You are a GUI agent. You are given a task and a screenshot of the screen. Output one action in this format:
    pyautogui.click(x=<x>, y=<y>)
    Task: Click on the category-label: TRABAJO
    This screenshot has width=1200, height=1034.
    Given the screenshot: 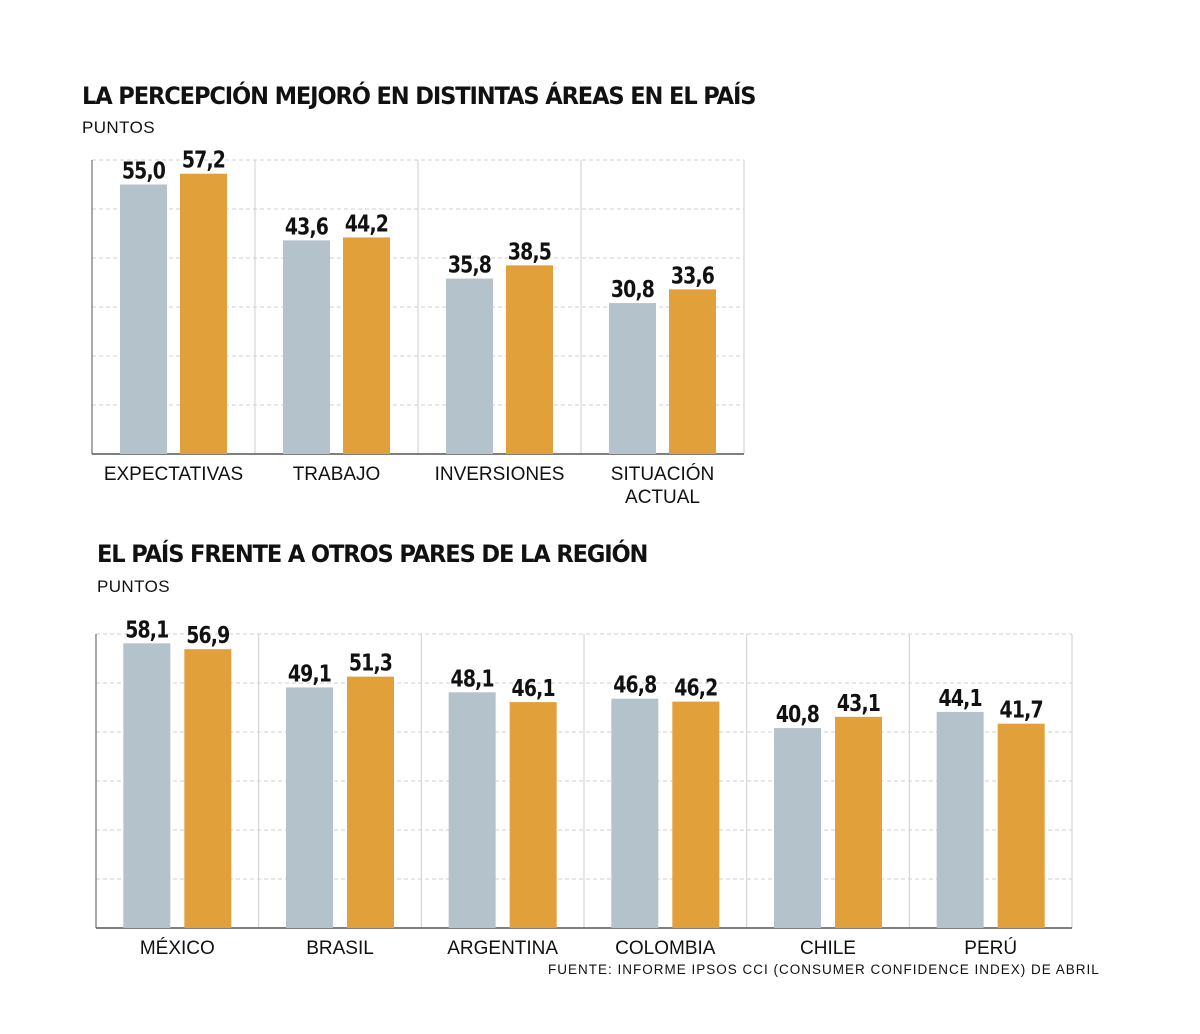 What is the action you would take?
    pyautogui.click(x=337, y=474)
    